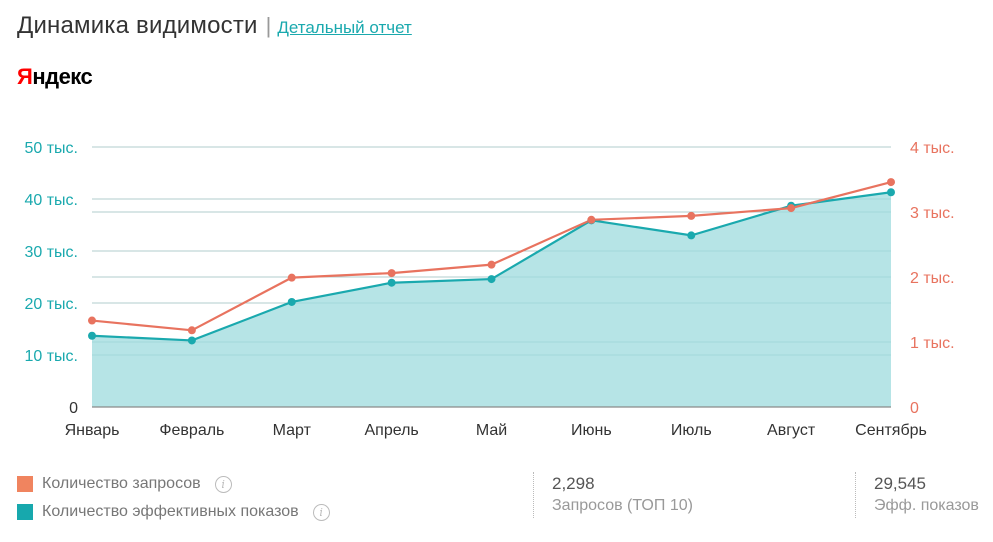  I want to click on x-axis-tick-label: Апрель, so click(391, 430).